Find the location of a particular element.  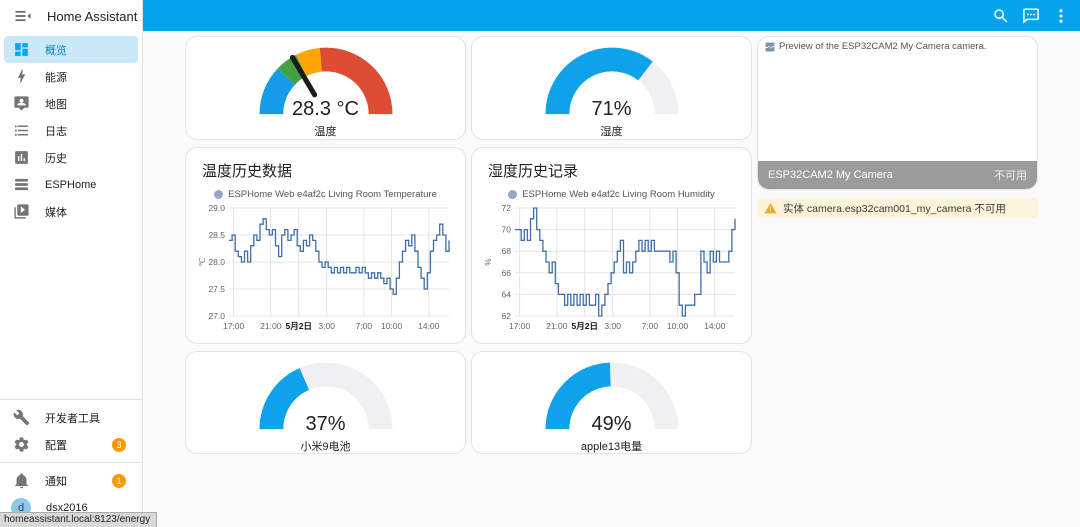

gauge-label: 小米9电池 is located at coordinates (325, 447).